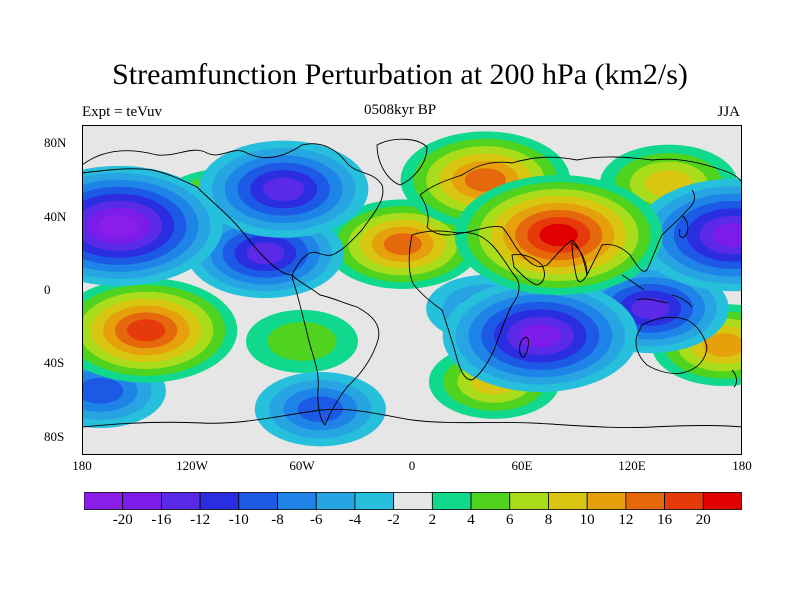 The width and height of the screenshot is (800, 600). What do you see at coordinates (728, 112) in the screenshot?
I see `season-label: JJA` at bounding box center [728, 112].